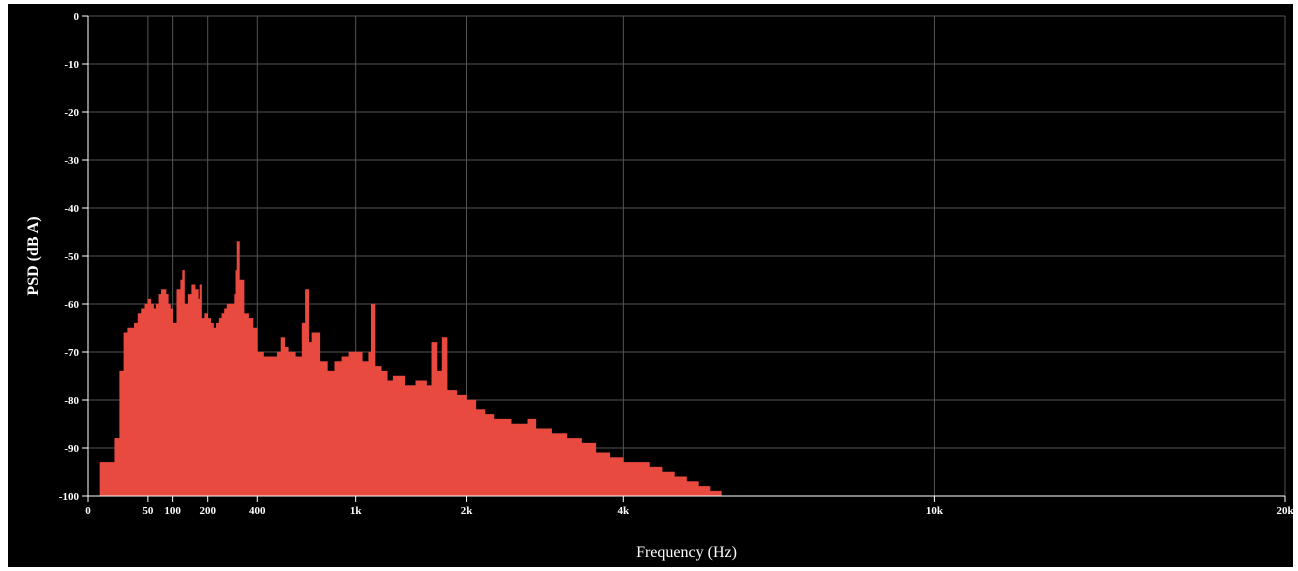 The height and width of the screenshot is (571, 1298). I want to click on x-tick-label: 4k, so click(624, 511).